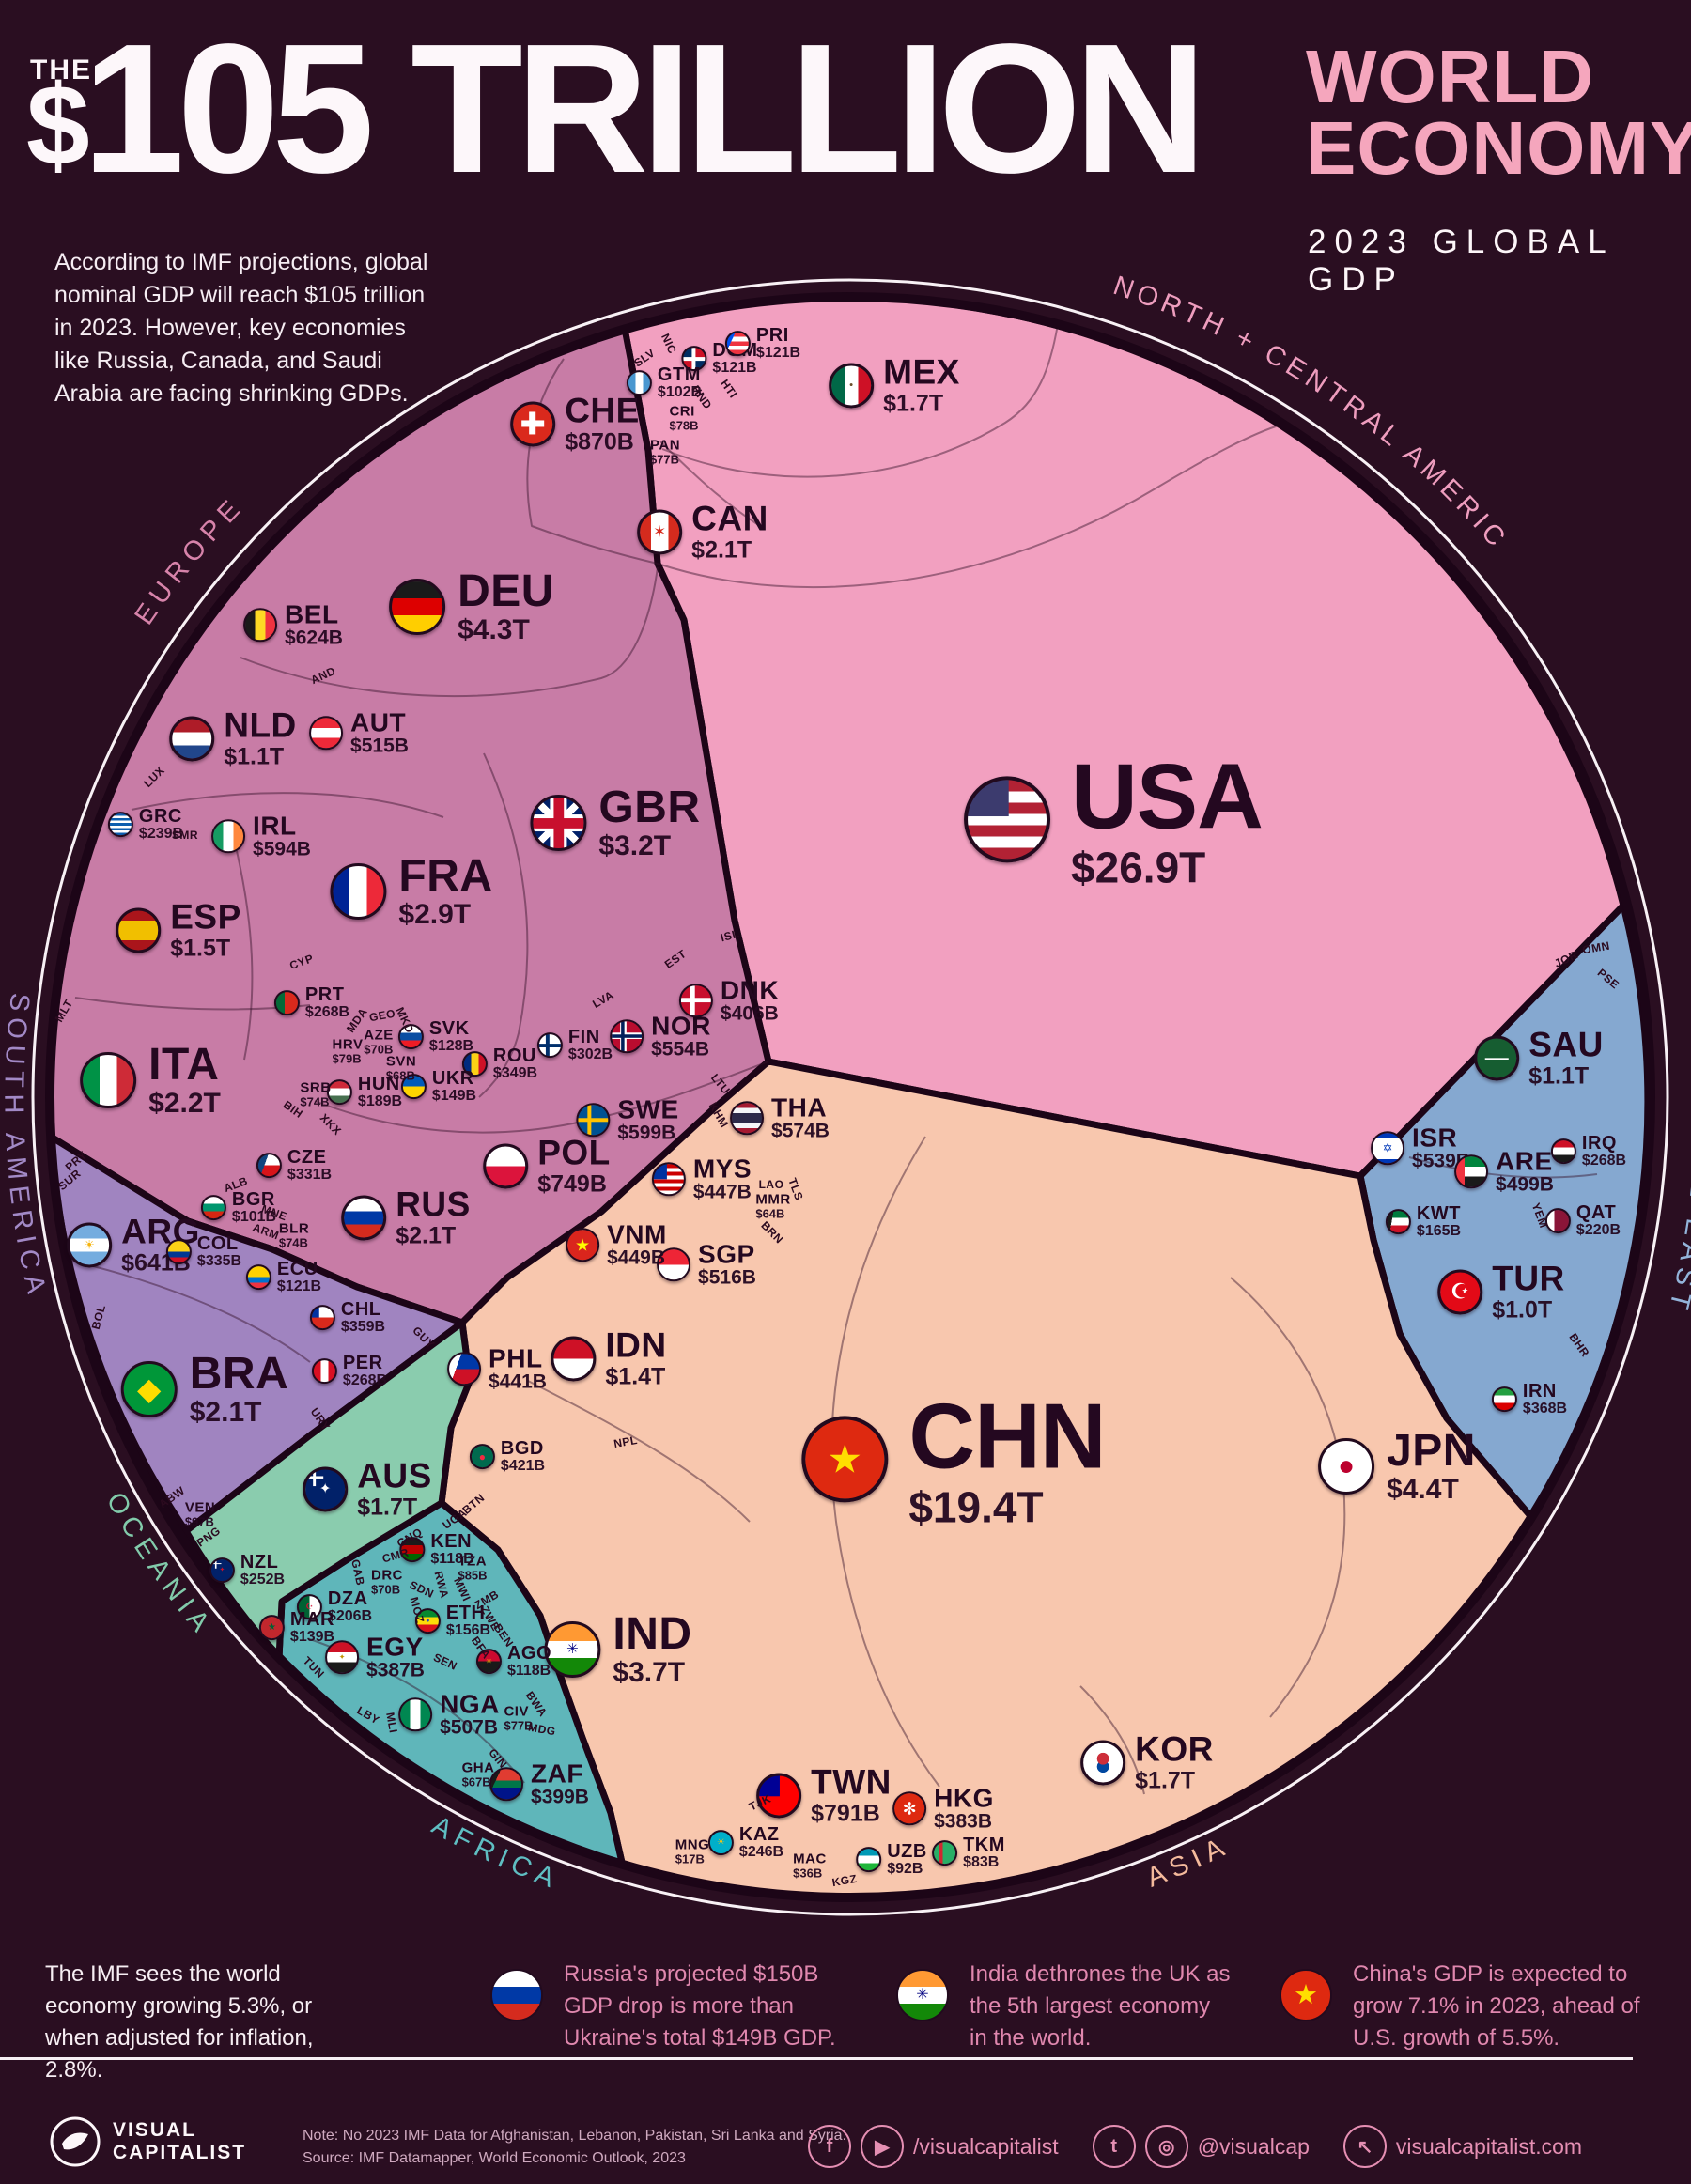  What do you see at coordinates (1253, 2146) in the screenshot?
I see `social-handle-secondary: @visualcap` at bounding box center [1253, 2146].